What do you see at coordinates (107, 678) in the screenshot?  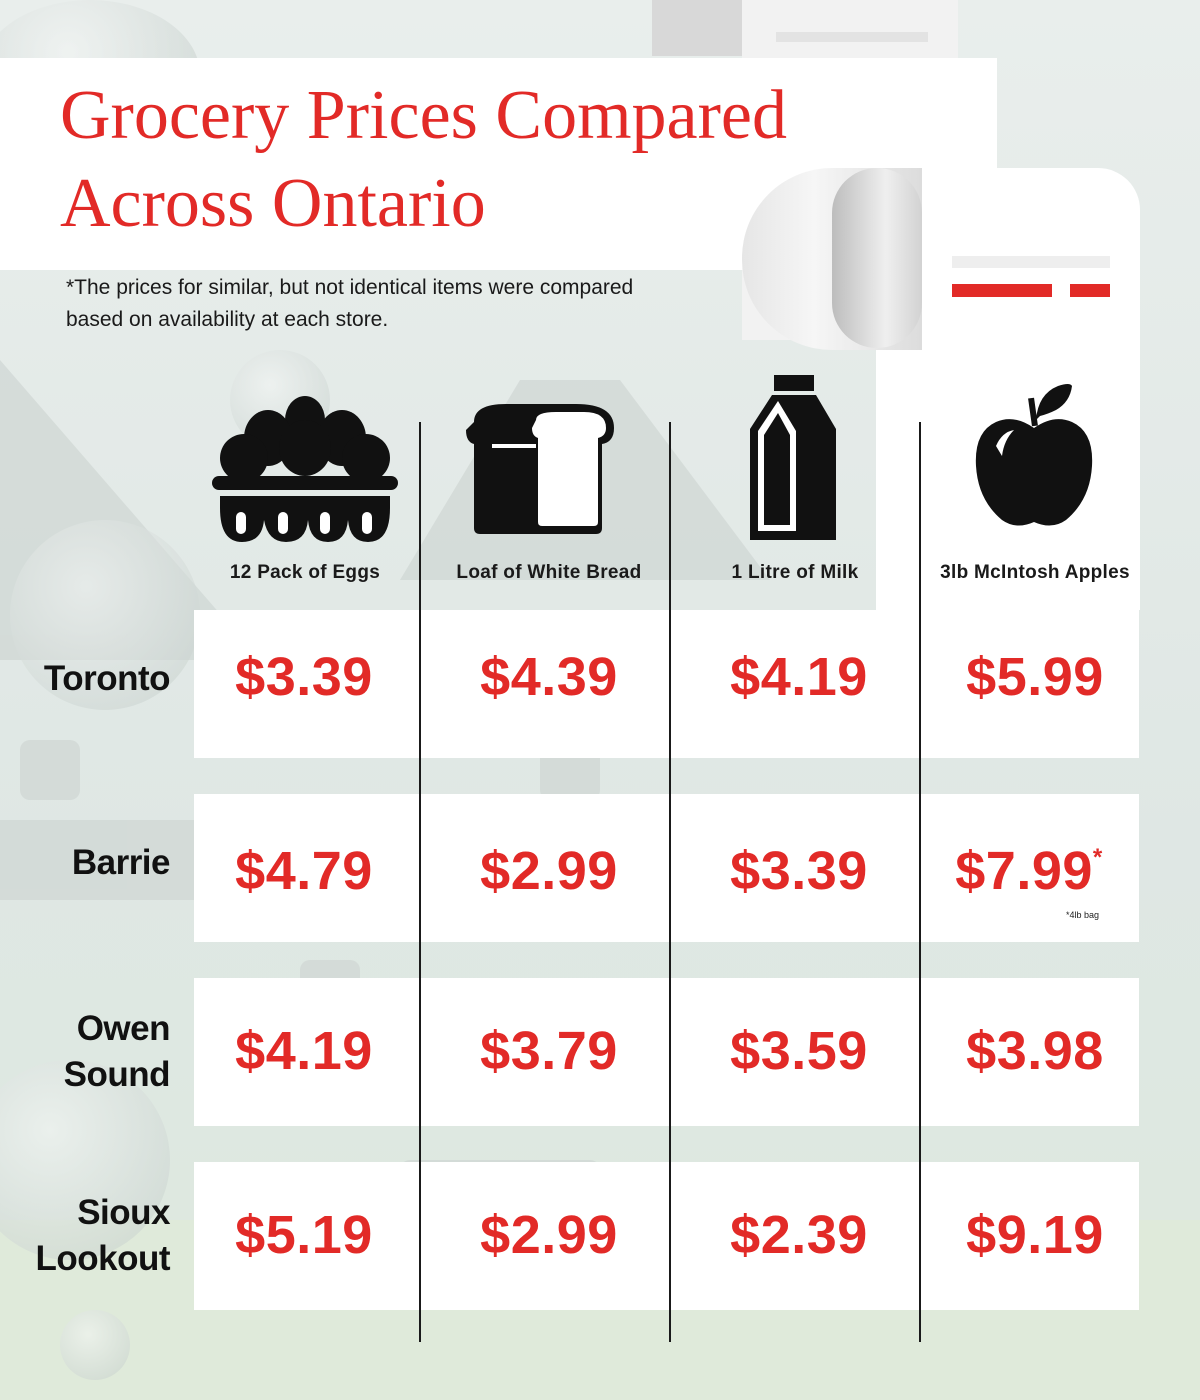 I see `city-label-toronto: Toronto` at bounding box center [107, 678].